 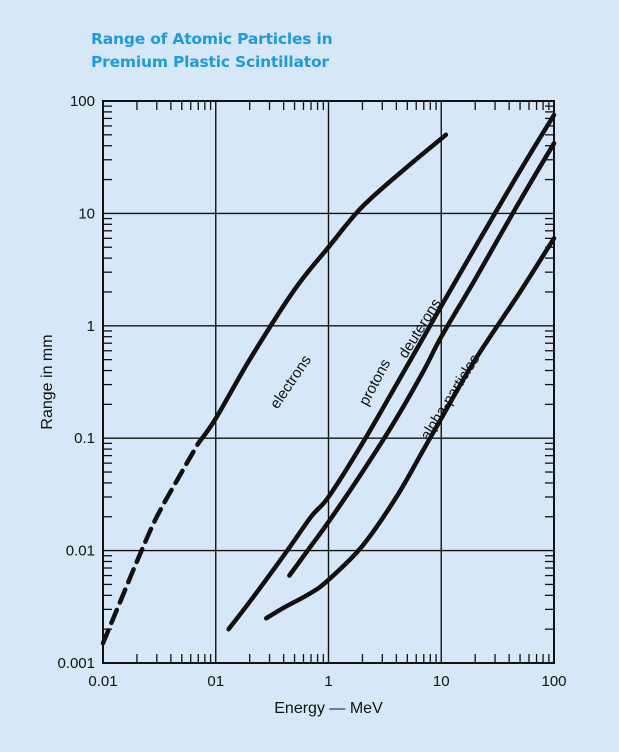 I want to click on x-tick-label: 01, so click(x=215, y=681).